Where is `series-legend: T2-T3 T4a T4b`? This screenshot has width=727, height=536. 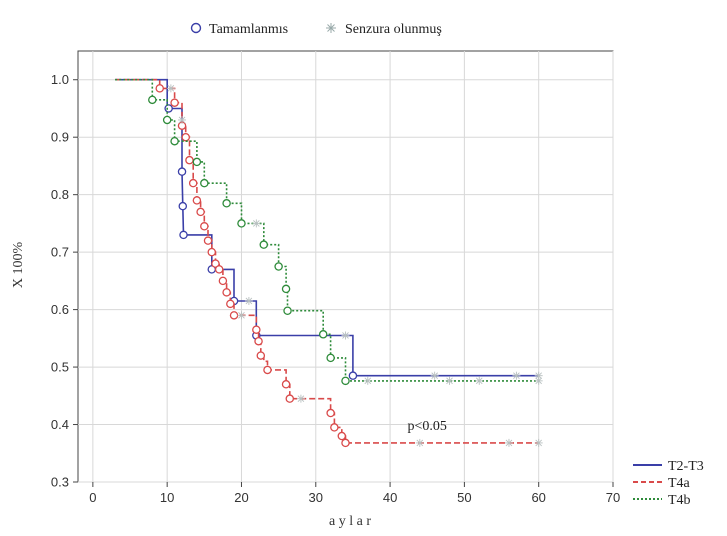 series-legend: T2-T3 T4a T4b is located at coordinates (668, 483).